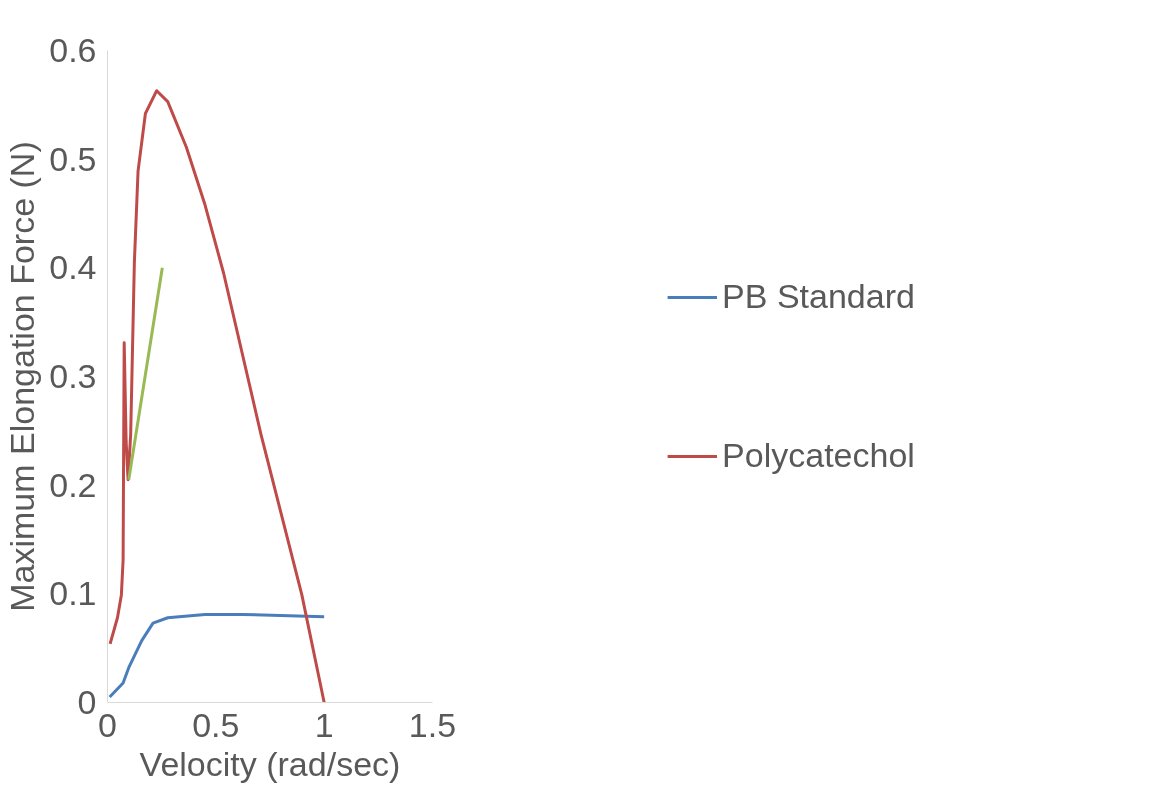  What do you see at coordinates (818, 455) in the screenshot?
I see `legend-label: Polycatechol` at bounding box center [818, 455].